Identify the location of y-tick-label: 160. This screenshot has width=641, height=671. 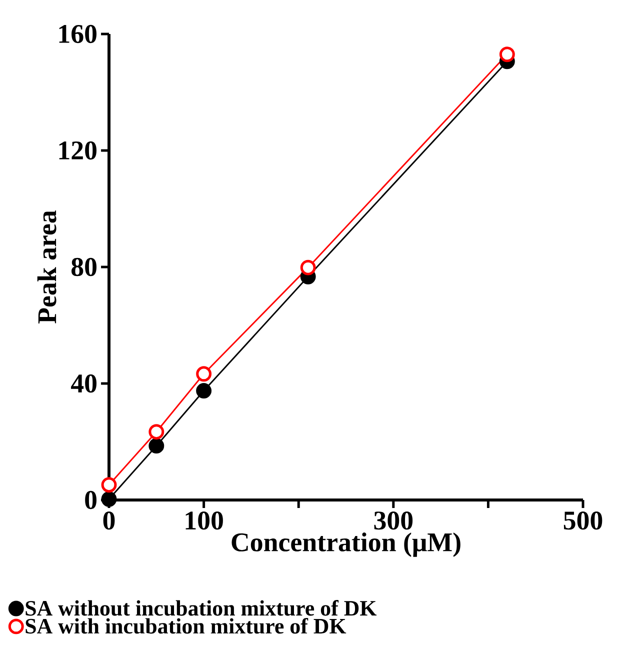
(77, 34).